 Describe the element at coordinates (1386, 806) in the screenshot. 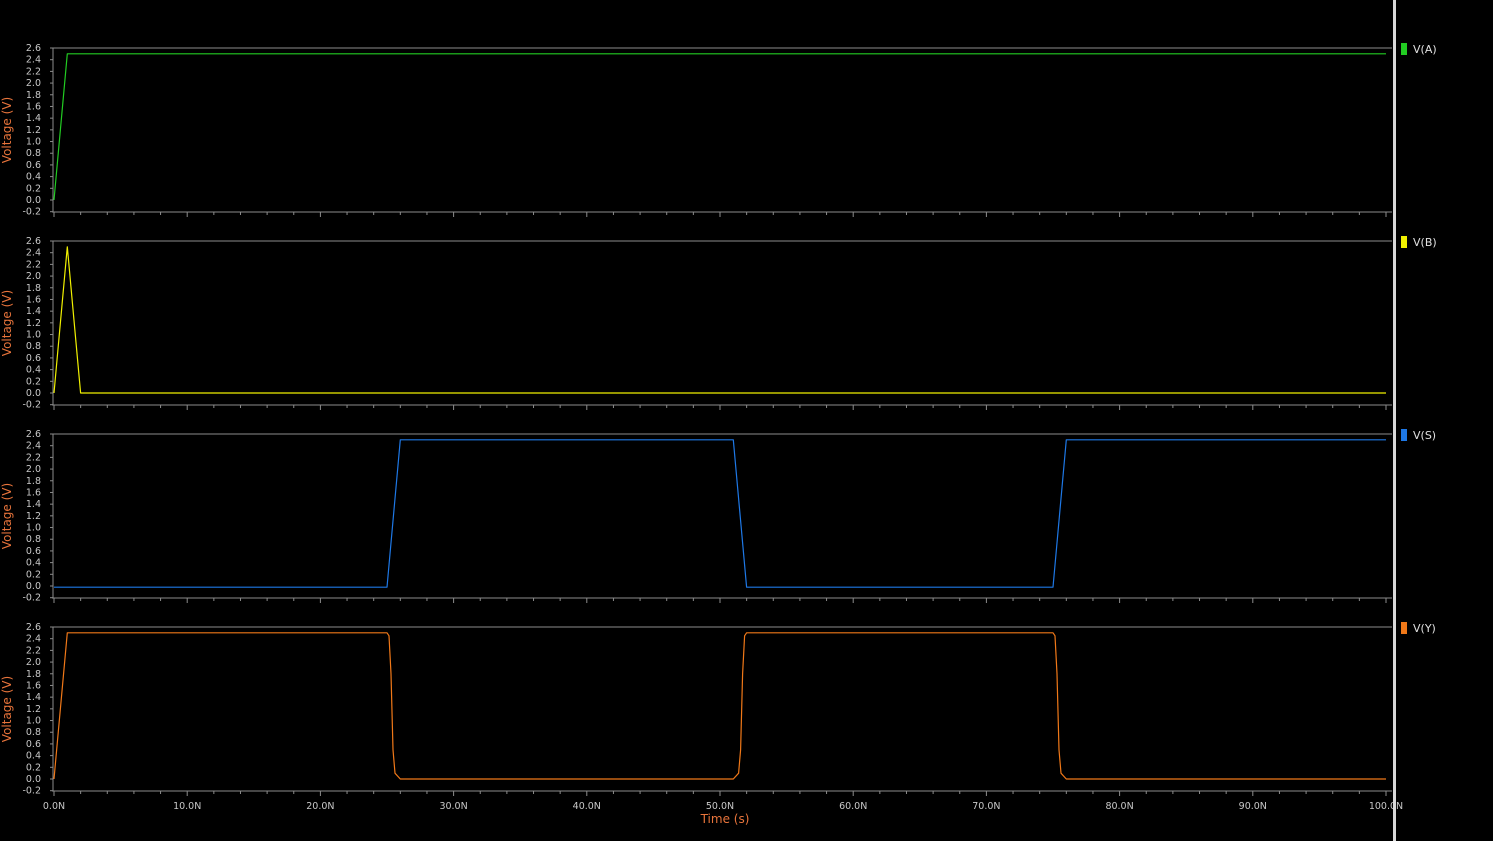

I see `x-tick-label: 100.0N` at that location.